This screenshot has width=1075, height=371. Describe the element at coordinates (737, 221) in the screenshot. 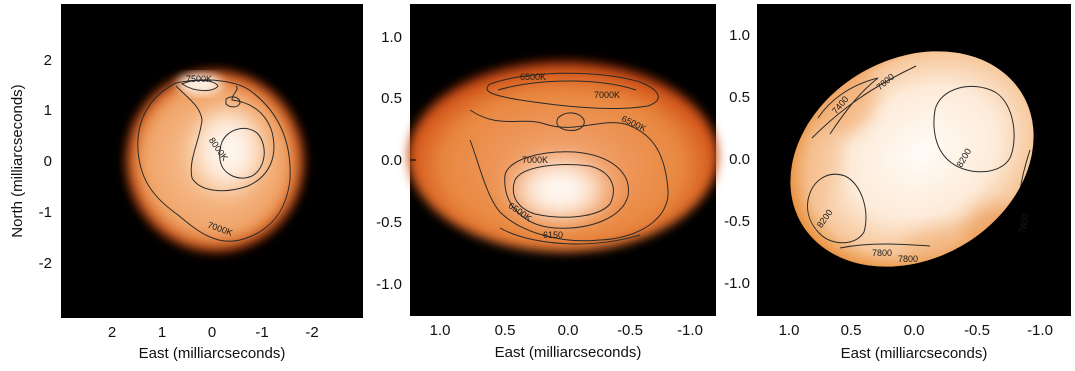

I see `panel-3-ytick-4: -0.5` at that location.